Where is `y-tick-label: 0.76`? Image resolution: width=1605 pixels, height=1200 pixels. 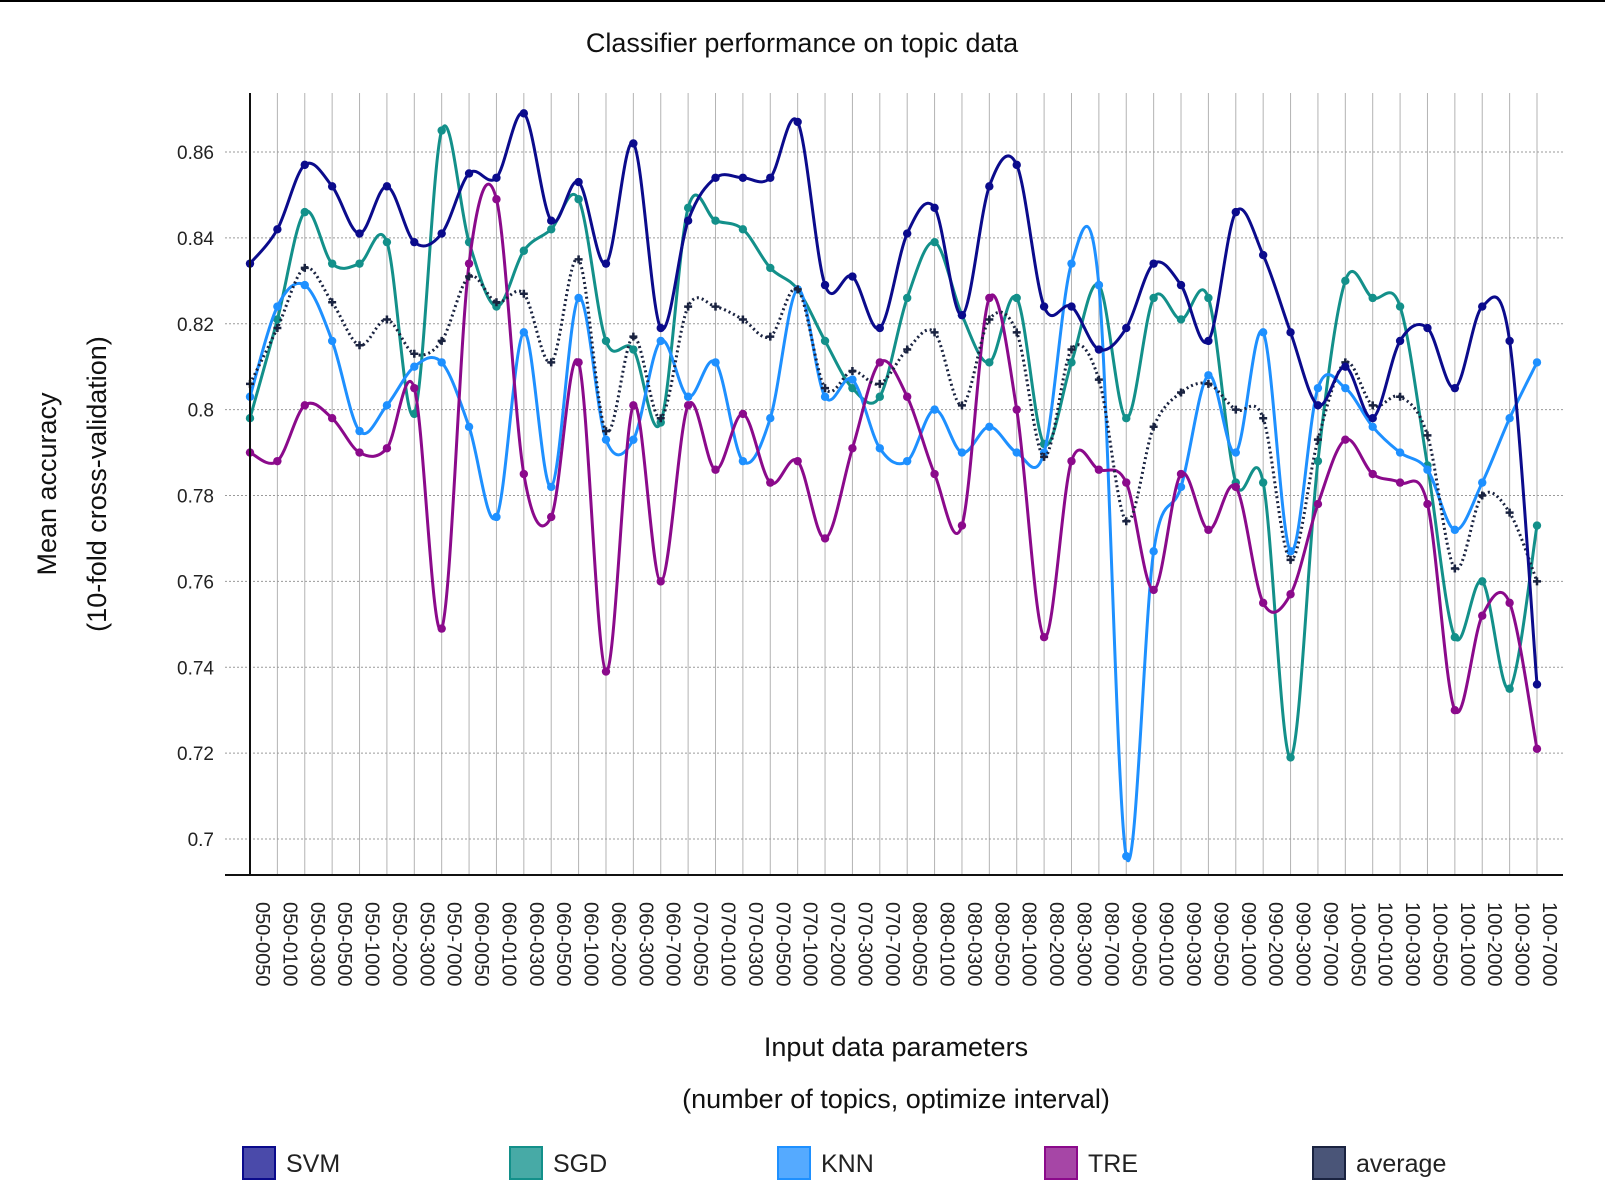
y-tick-label: 0.76 is located at coordinates (195, 582).